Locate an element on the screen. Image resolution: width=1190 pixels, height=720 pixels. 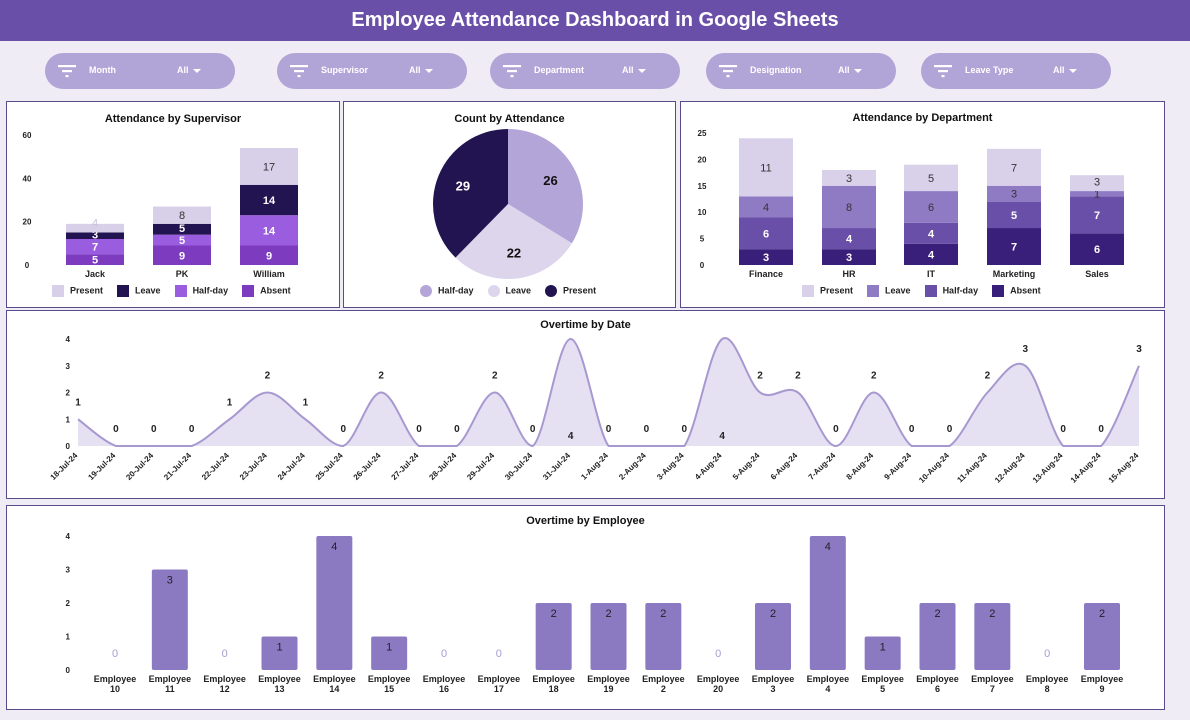
filter-department: Department All is located at coordinates (585, 71).